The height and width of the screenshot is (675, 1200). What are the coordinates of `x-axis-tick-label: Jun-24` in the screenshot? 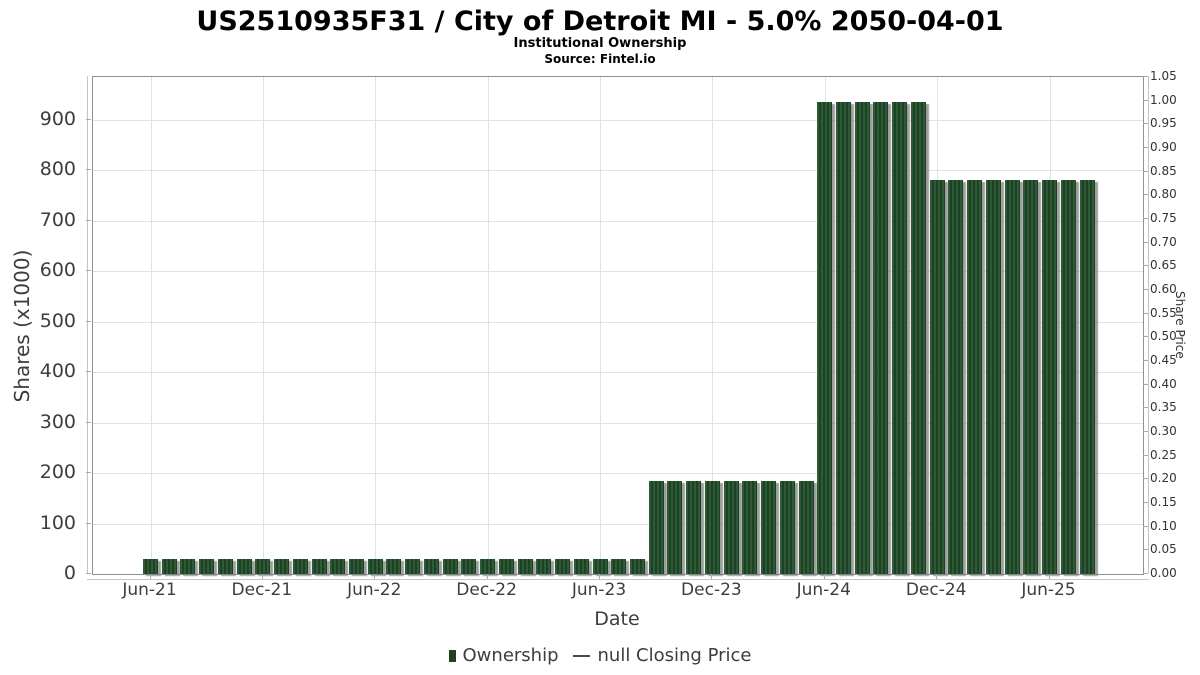 It's located at (823, 590).